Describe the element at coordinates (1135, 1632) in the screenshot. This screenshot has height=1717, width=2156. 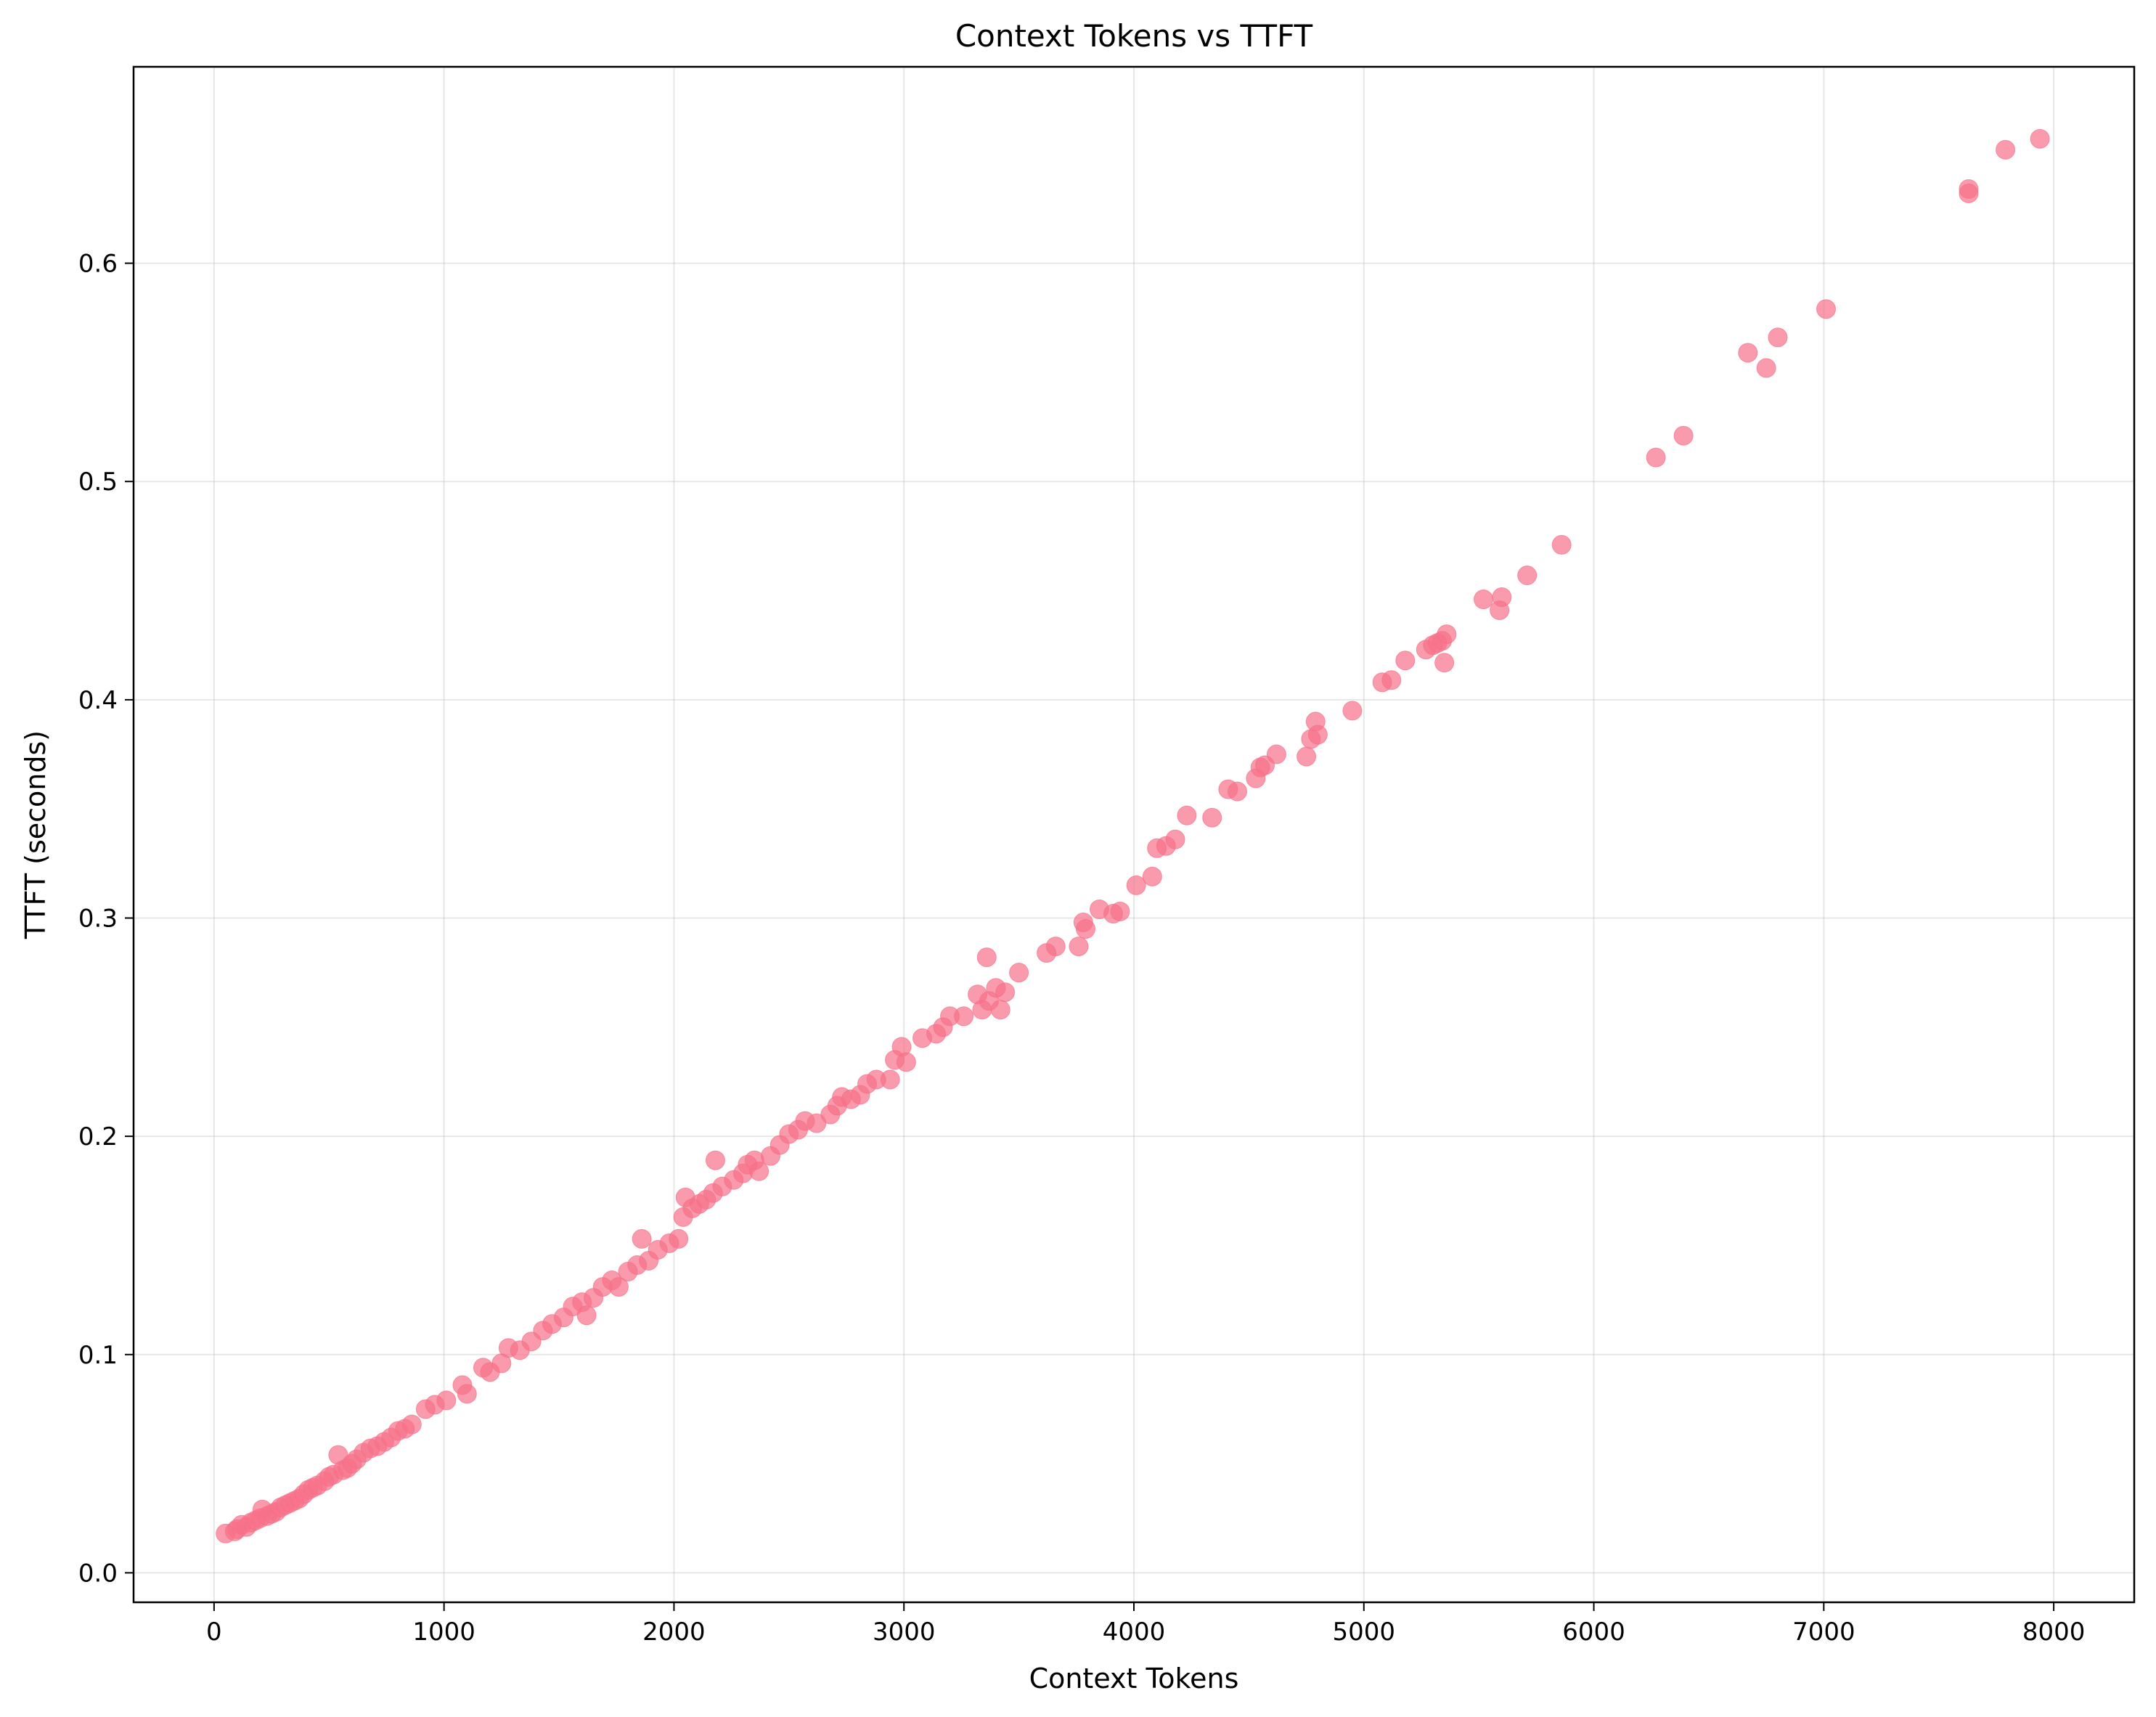
I see `x-tick-label: 4000` at that location.